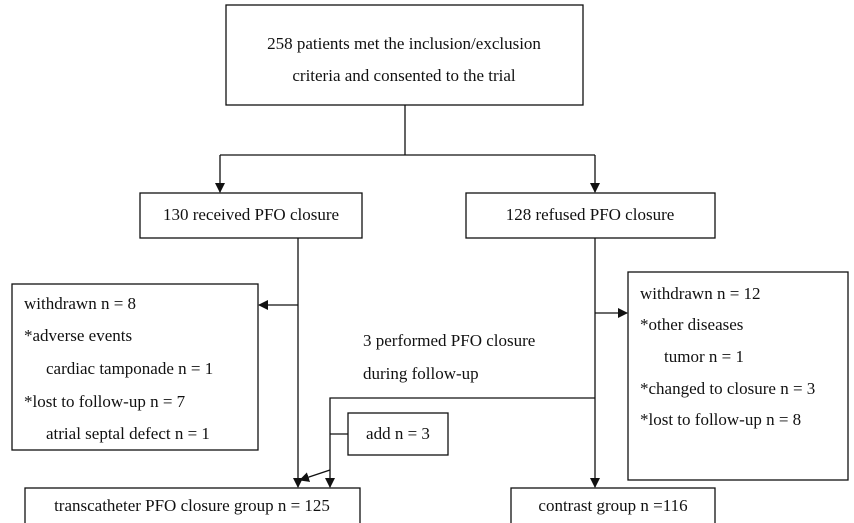  Describe the element at coordinates (129, 368) in the screenshot. I see `box-text: cardiac tamponade n = 1` at that location.